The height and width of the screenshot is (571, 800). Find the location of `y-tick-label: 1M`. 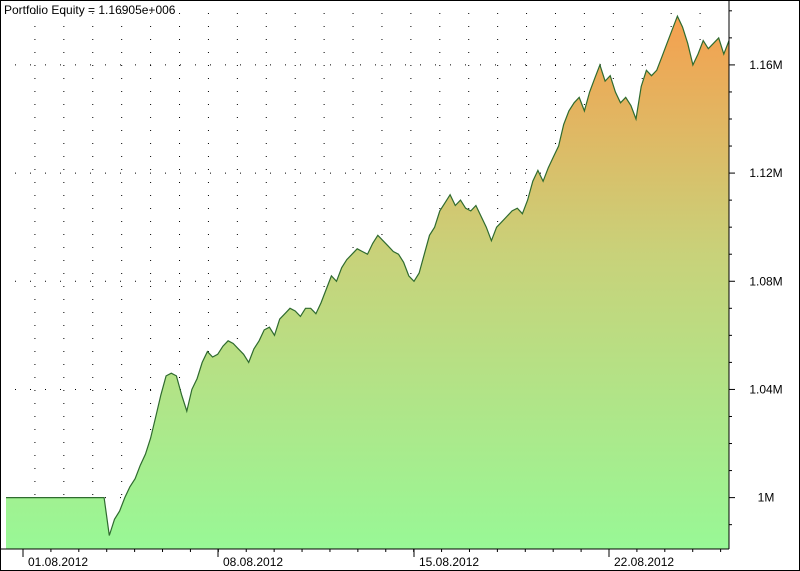

y-tick-label: 1M is located at coordinates (766, 498).